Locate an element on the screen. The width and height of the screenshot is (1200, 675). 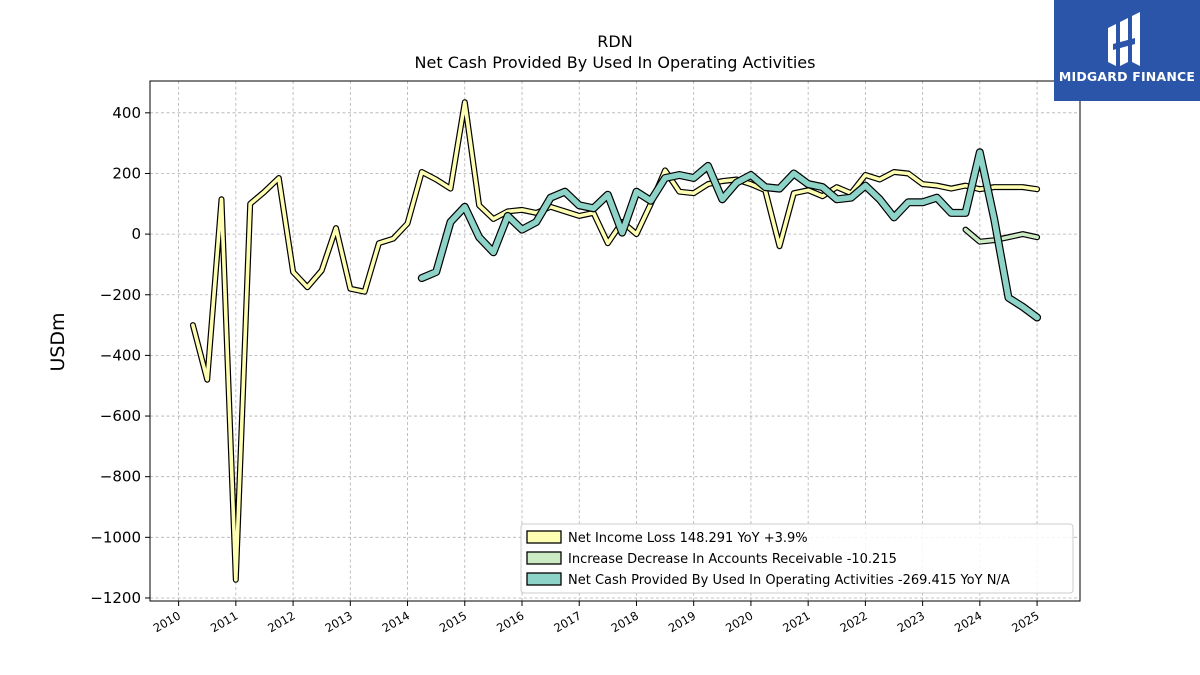
y-tick-label: 400 is located at coordinates (126, 113).